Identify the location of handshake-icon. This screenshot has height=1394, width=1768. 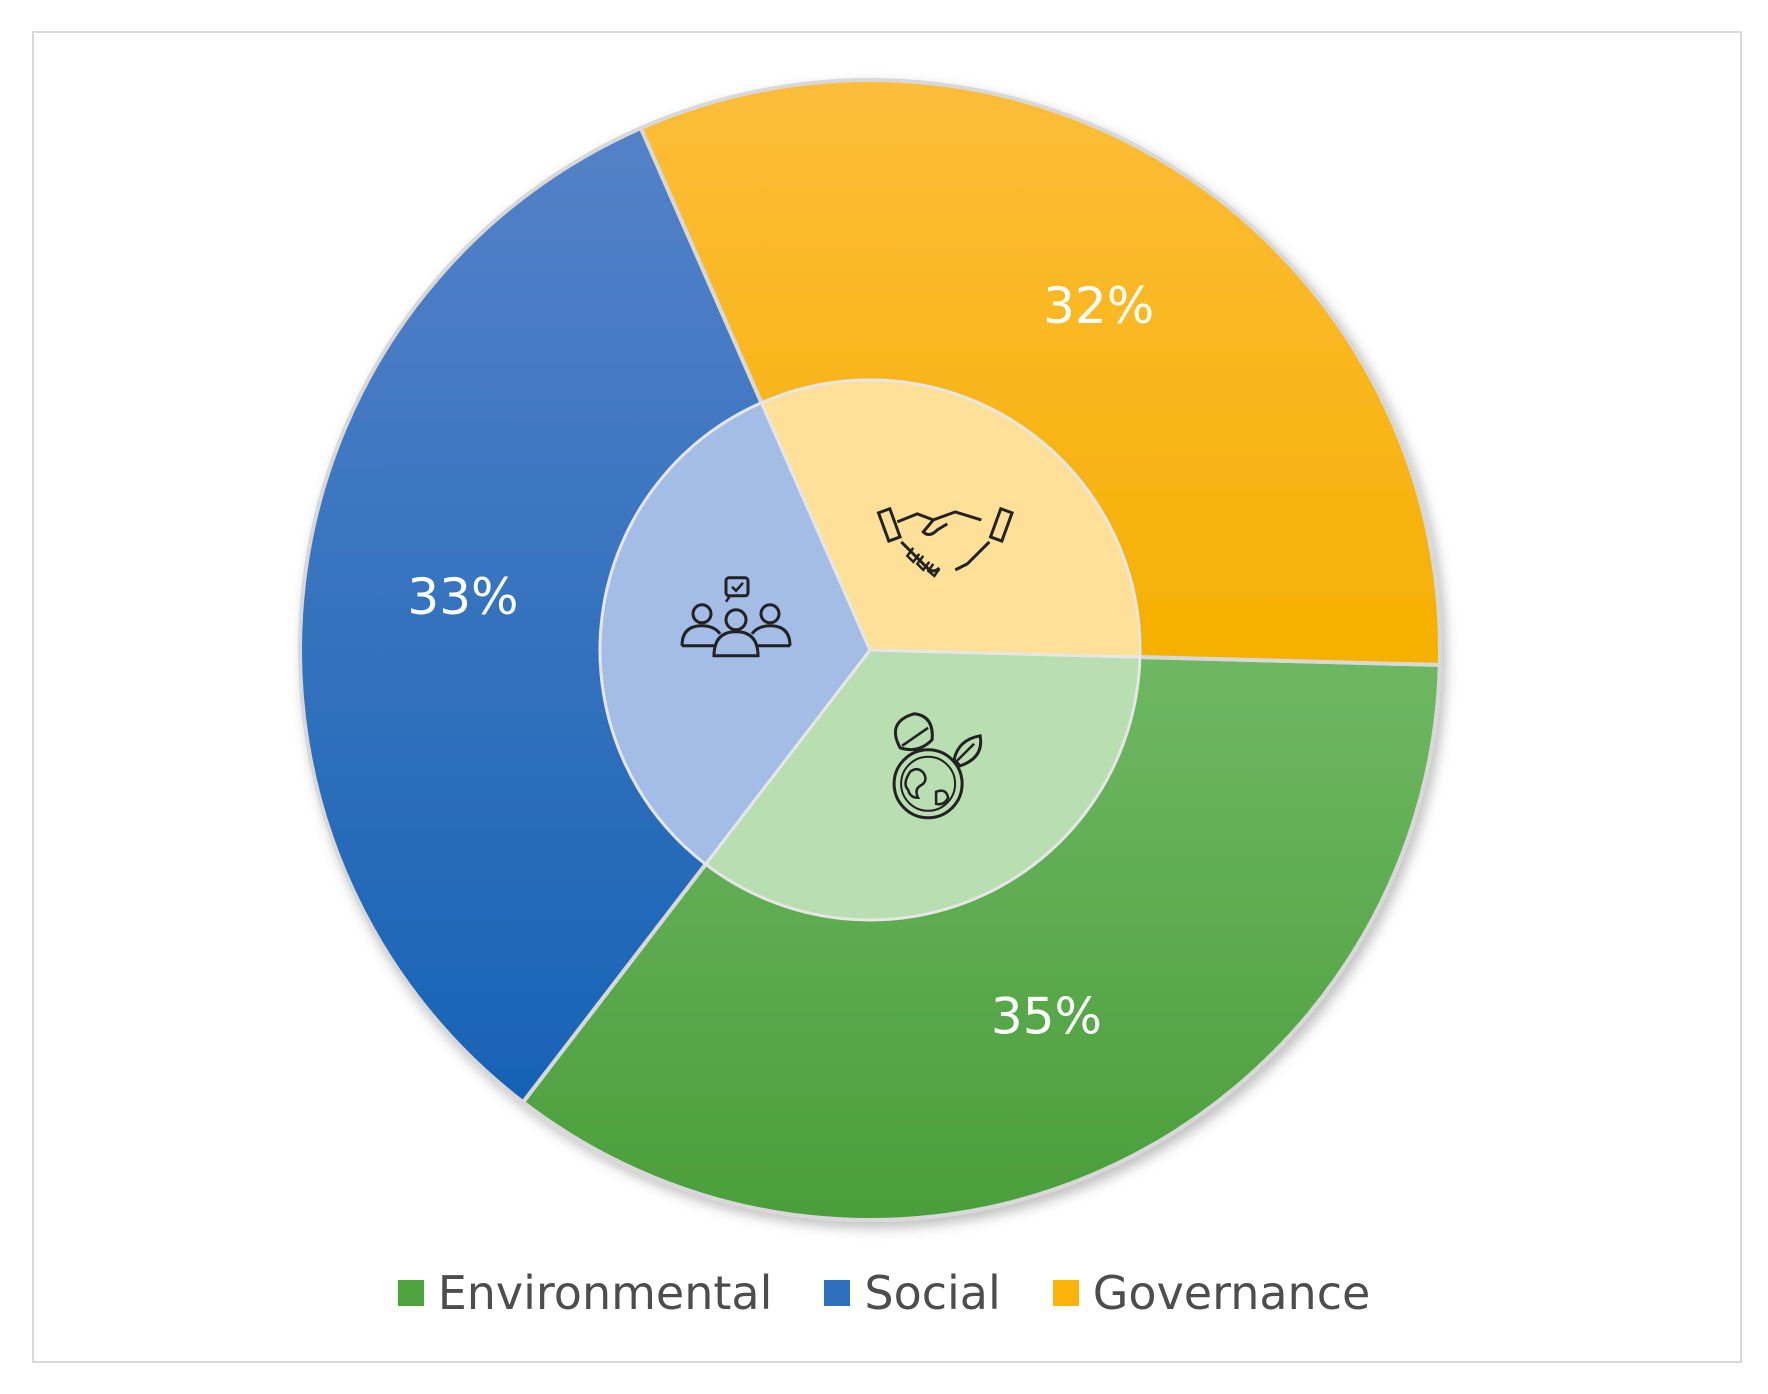
(945, 542).